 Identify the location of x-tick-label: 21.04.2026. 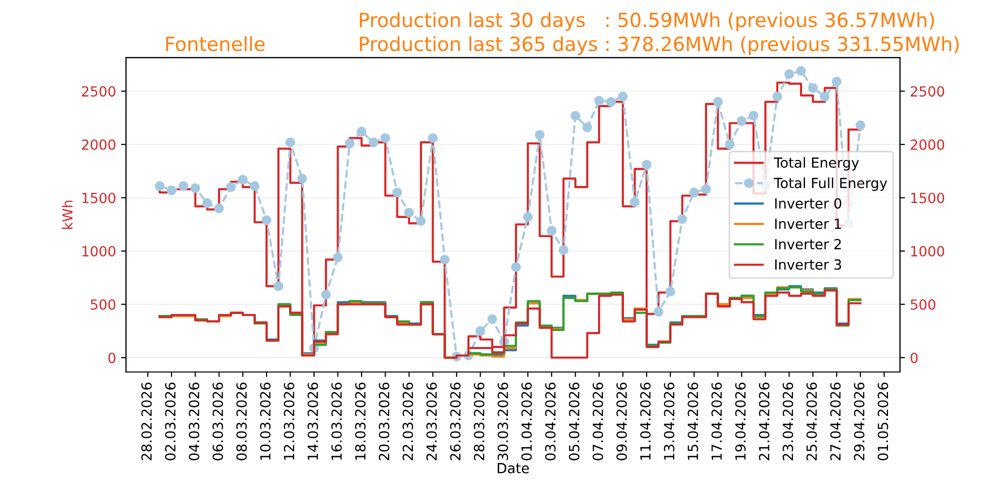
(764, 421).